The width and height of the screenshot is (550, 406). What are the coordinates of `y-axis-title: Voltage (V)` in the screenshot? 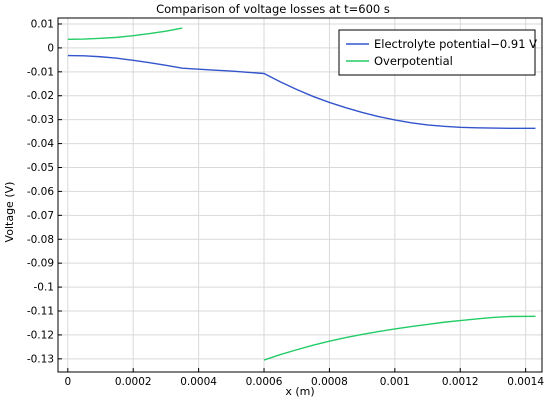 It's located at (9, 212).